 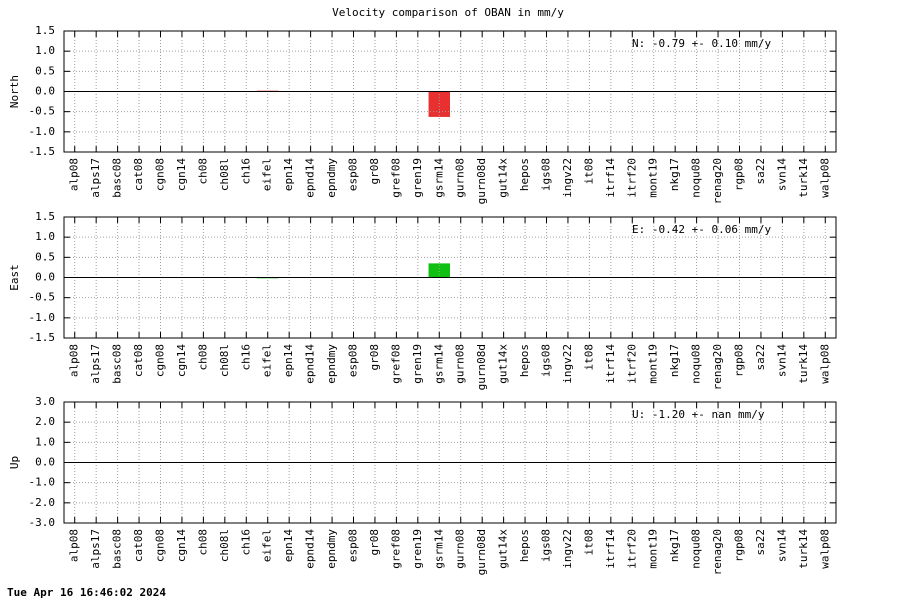 What do you see at coordinates (45, 401) in the screenshot?
I see `y-tick-label: 3.0` at bounding box center [45, 401].